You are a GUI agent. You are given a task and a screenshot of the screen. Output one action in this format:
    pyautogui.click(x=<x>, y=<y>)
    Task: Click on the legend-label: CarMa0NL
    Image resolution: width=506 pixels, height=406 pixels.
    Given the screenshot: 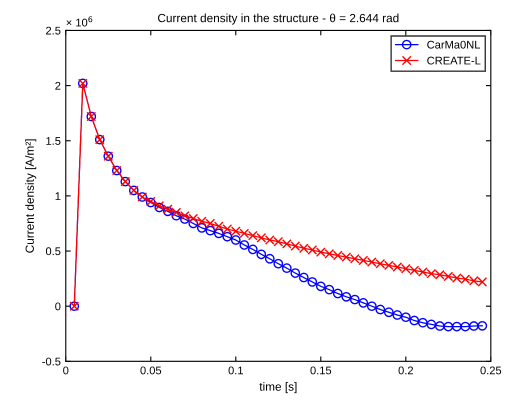 What is the action you would take?
    pyautogui.click(x=453, y=44)
    